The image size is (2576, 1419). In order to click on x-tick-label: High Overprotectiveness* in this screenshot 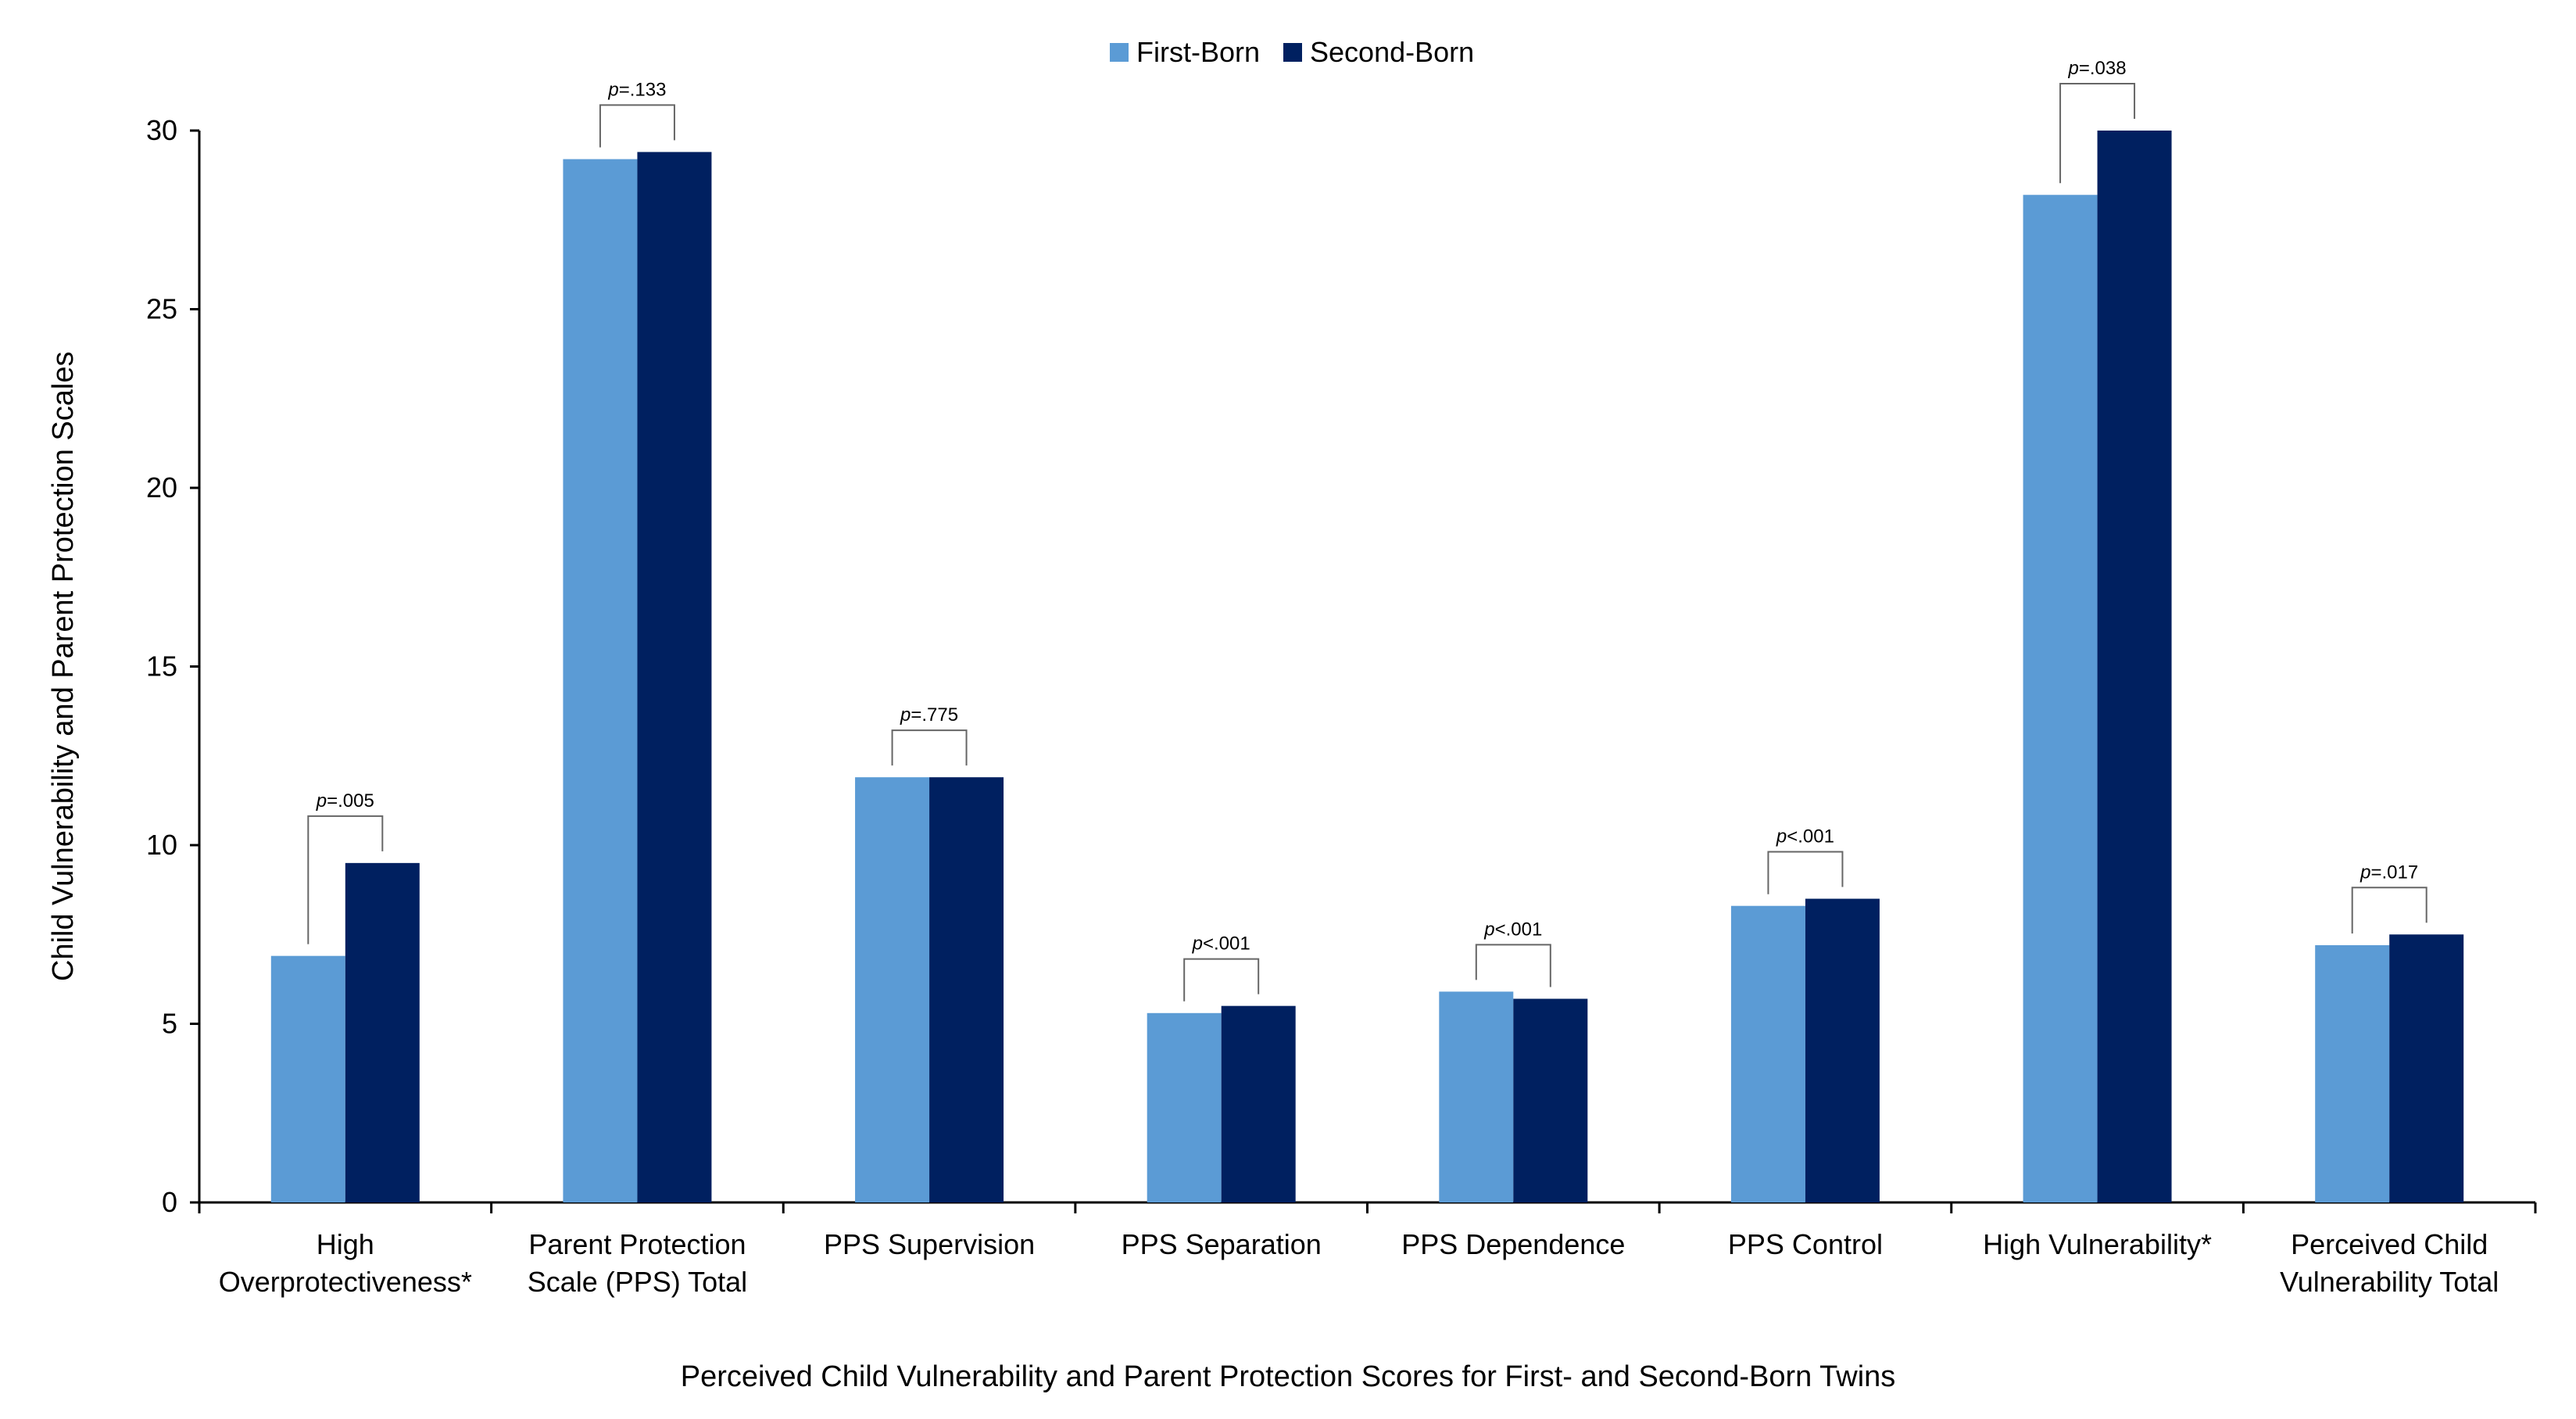, I will do `click(345, 1263)`.